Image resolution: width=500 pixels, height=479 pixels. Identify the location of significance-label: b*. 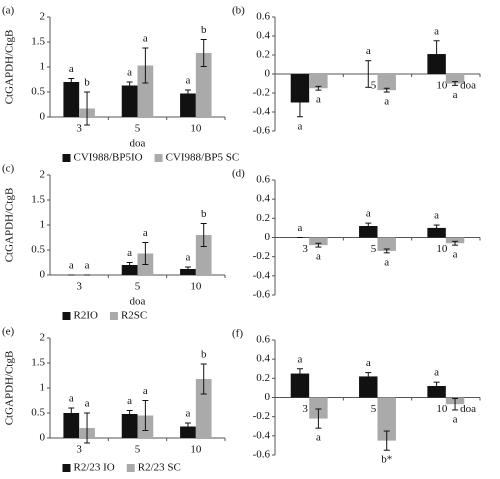
(386, 460).